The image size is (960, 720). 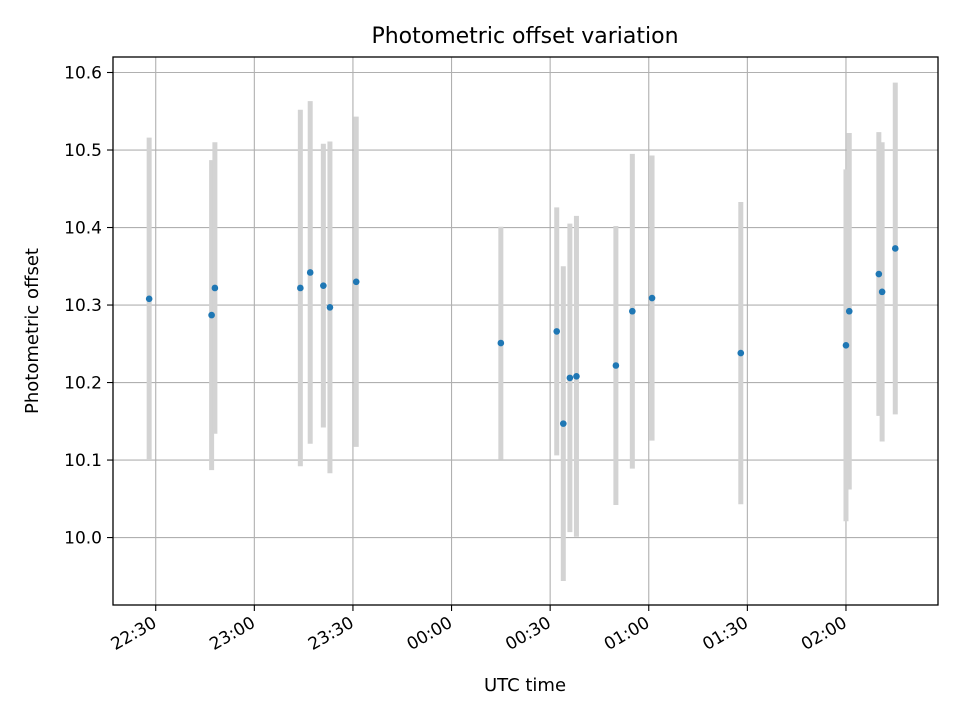 I want to click on y-axis-ticks: 10.0 10.1 10.2 10.3 10.4 10.5 10.6, so click(x=88, y=306).